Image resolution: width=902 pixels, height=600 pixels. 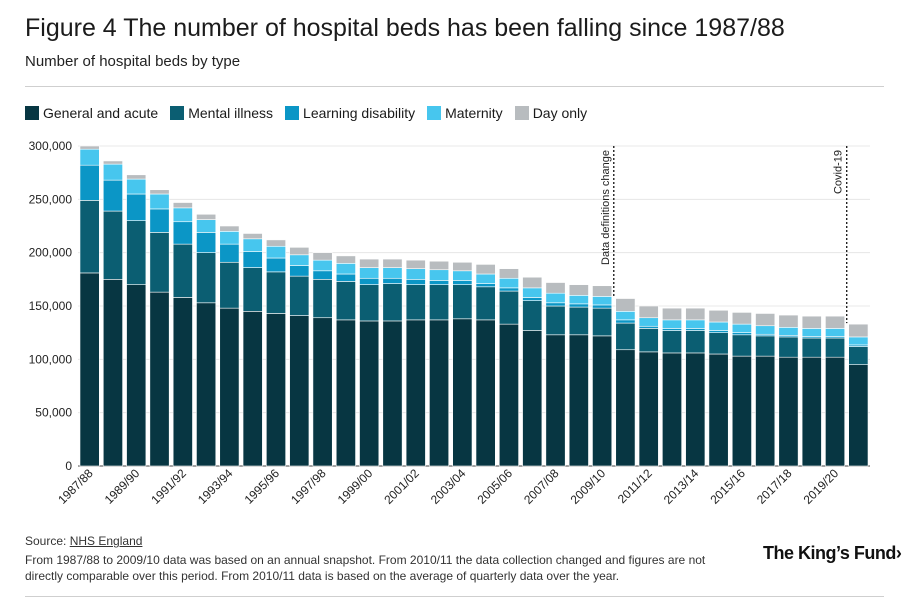 What do you see at coordinates (454, 596) in the screenshot?
I see `bottom-divider` at bounding box center [454, 596].